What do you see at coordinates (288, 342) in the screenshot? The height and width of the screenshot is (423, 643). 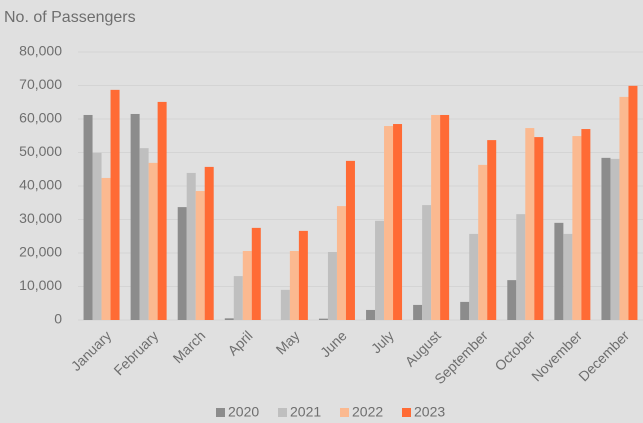 I see `x-tick-label: May` at bounding box center [288, 342].